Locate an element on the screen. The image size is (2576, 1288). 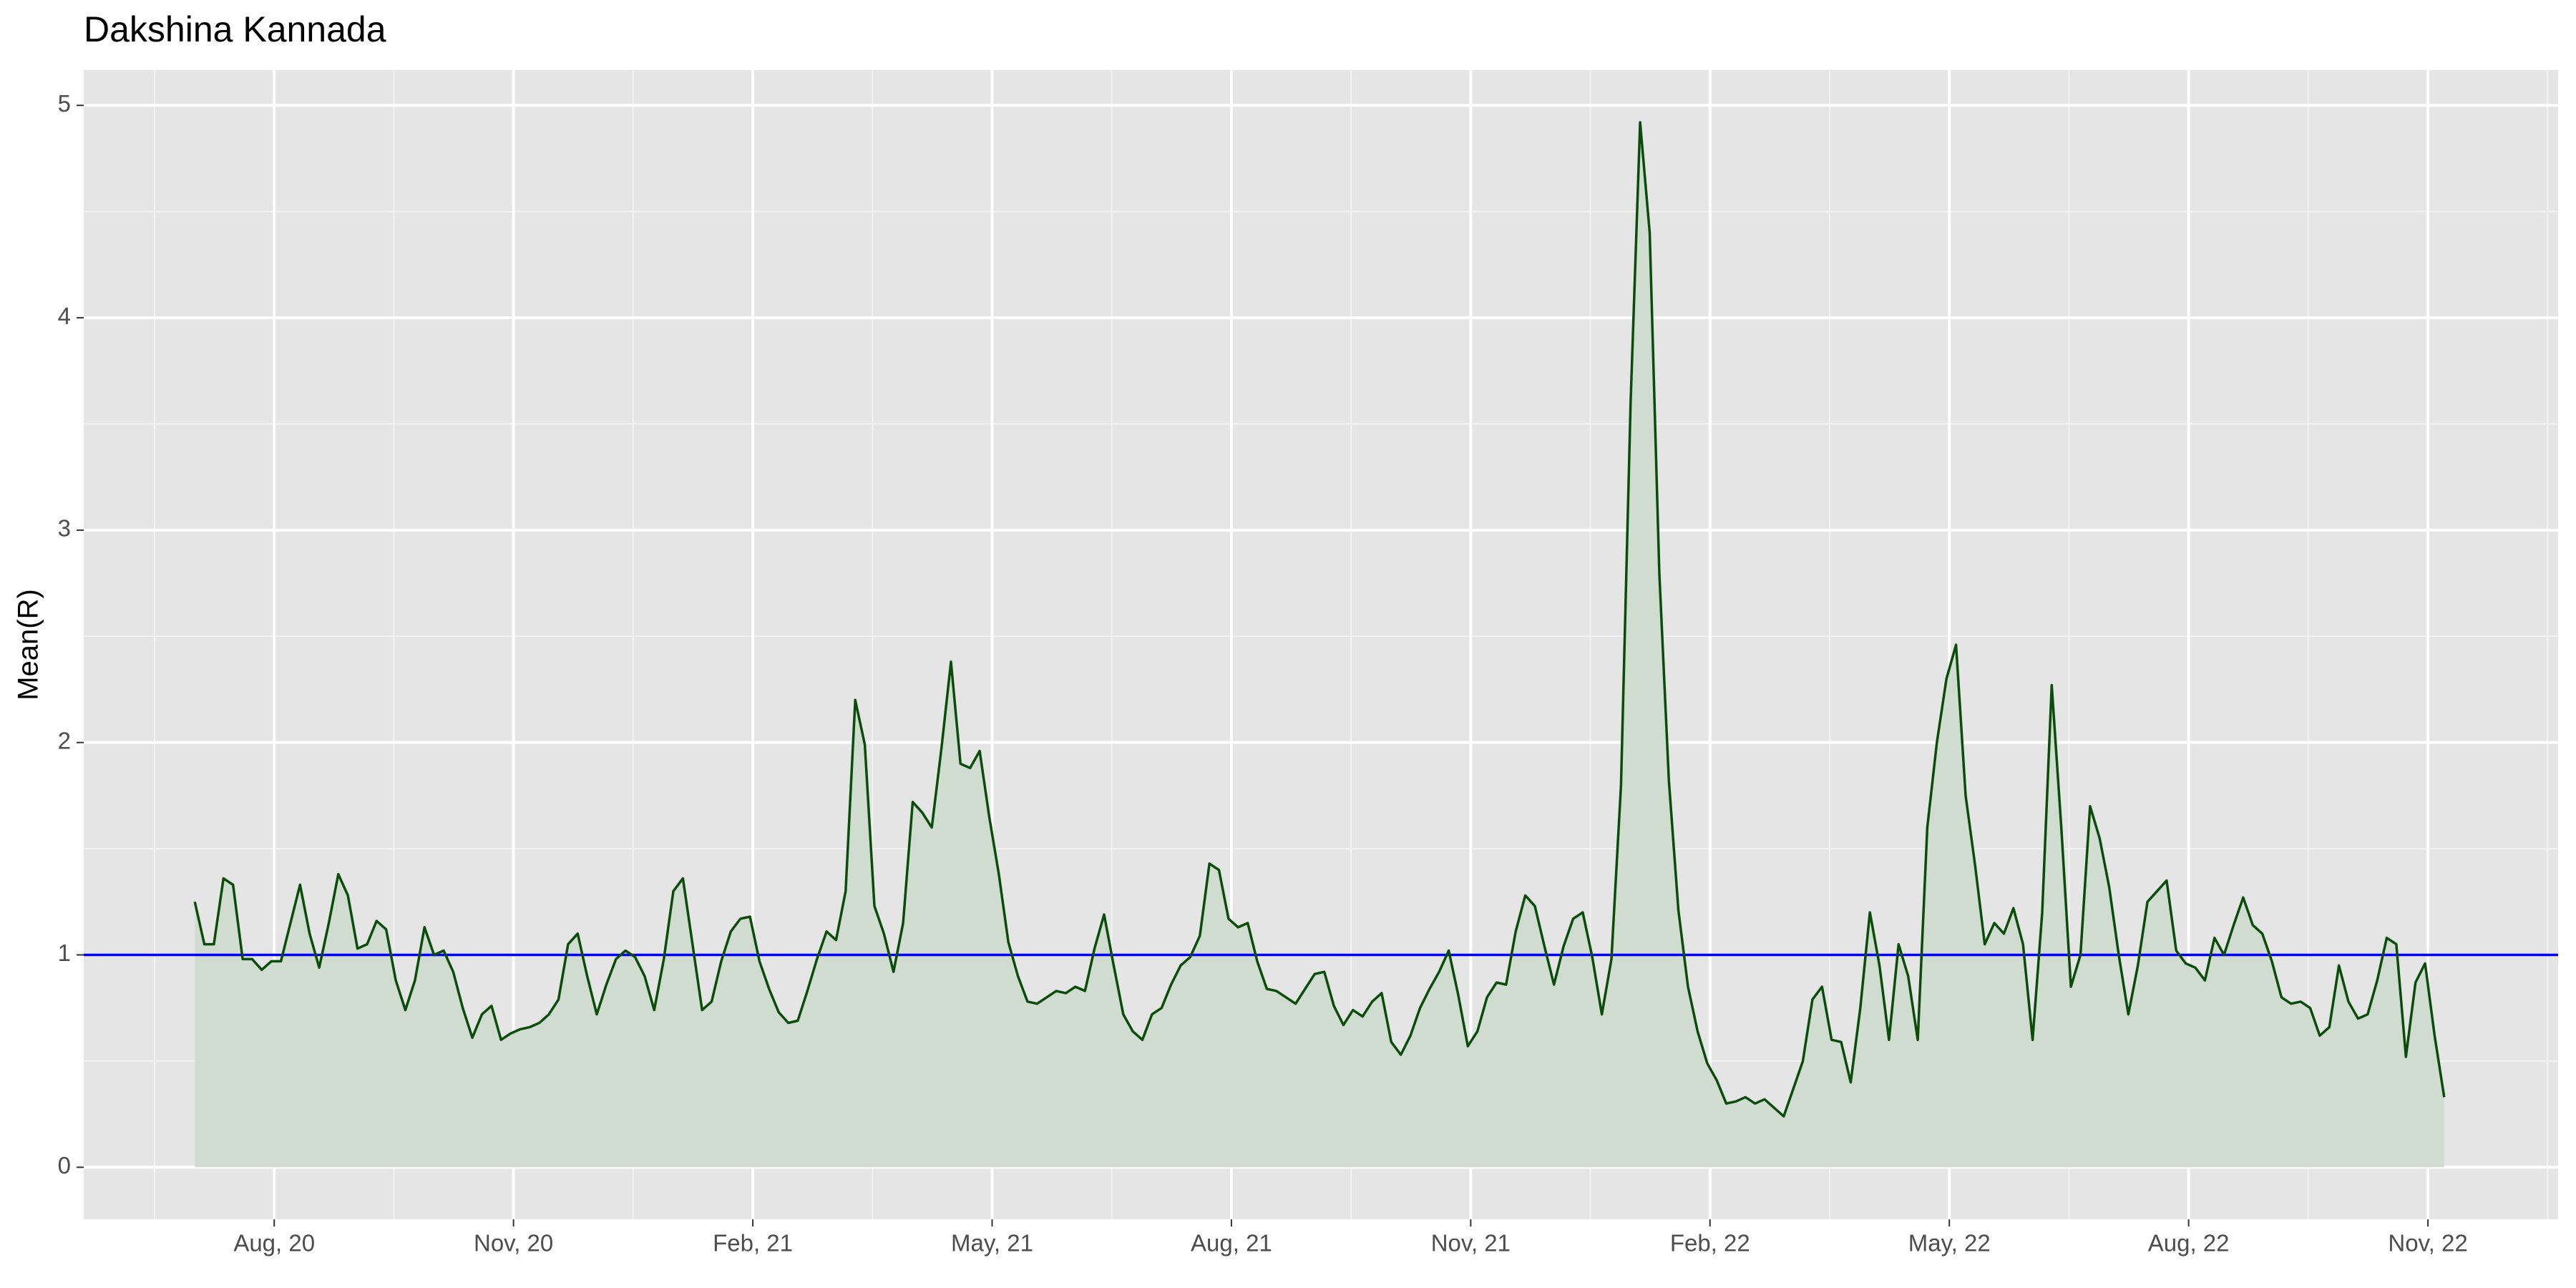
x-tick-label: Feb, 22 is located at coordinates (1710, 1243).